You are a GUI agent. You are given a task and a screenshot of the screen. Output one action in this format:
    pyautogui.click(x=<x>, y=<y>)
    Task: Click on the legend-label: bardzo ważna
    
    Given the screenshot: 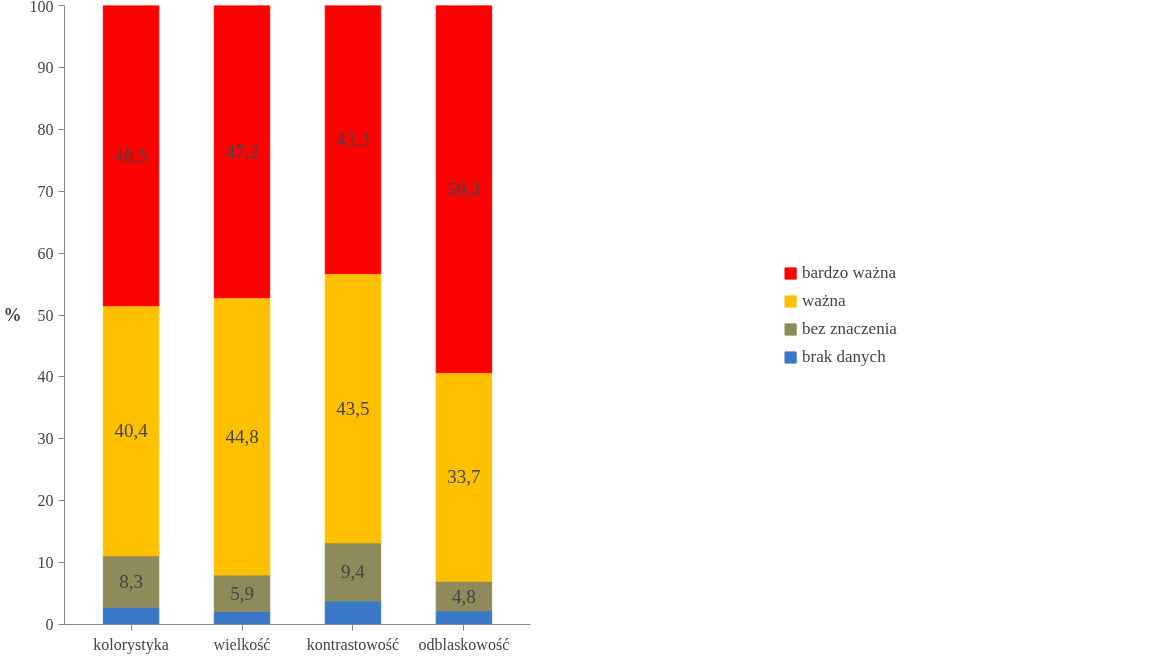 What is the action you would take?
    pyautogui.click(x=849, y=272)
    